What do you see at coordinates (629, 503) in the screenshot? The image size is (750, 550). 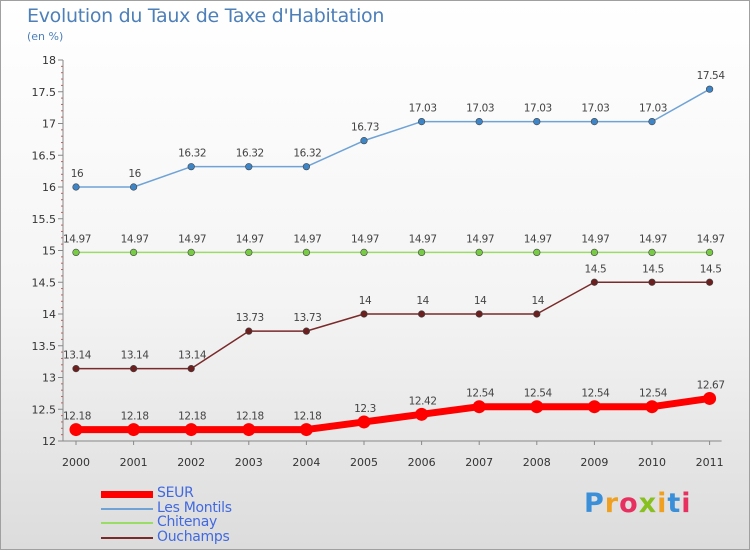 I see `logo-letter: o` at bounding box center [629, 503].